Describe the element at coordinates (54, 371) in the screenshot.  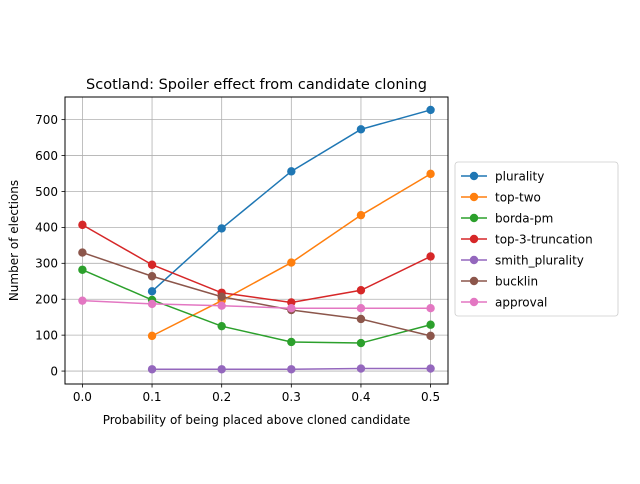
I see `y-tick-label: 0` at that location.